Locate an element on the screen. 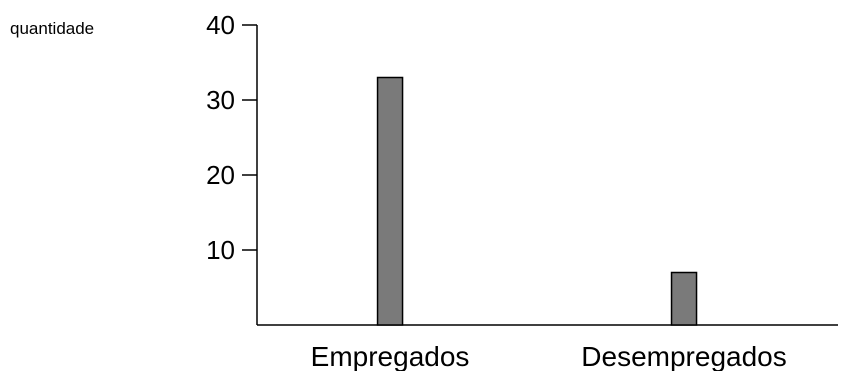 The height and width of the screenshot is (376, 844). y-tick-label: 40 is located at coordinates (220, 25).